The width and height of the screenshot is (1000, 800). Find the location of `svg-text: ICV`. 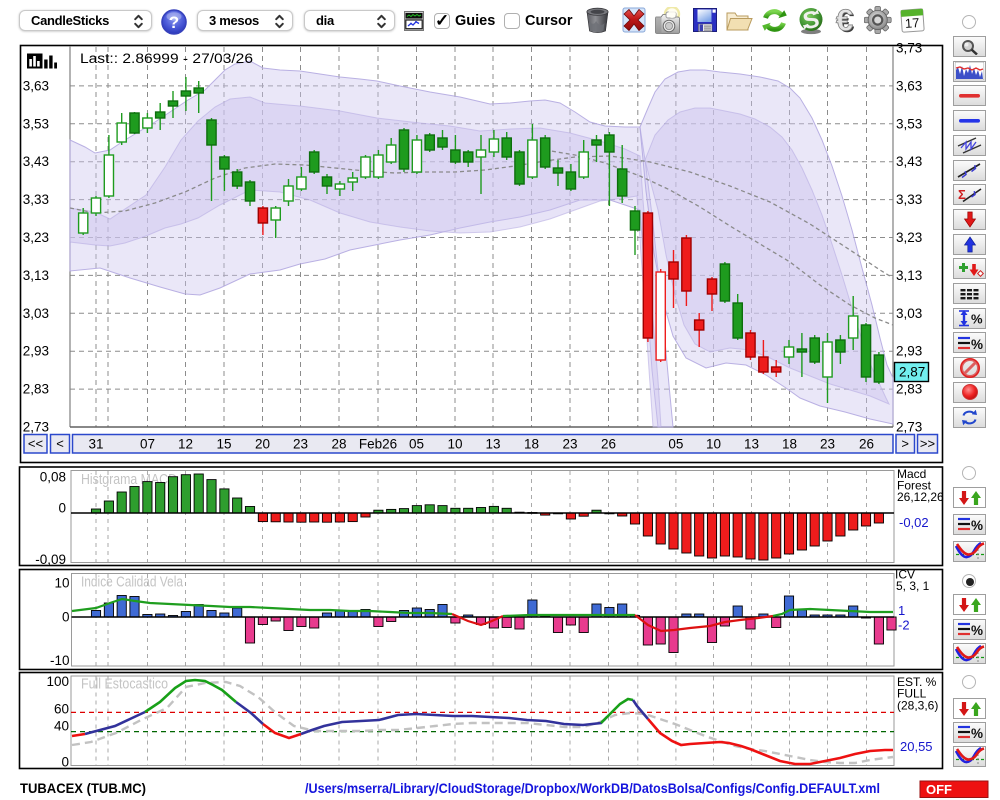

svg-text: ICV is located at coordinates (905, 575).